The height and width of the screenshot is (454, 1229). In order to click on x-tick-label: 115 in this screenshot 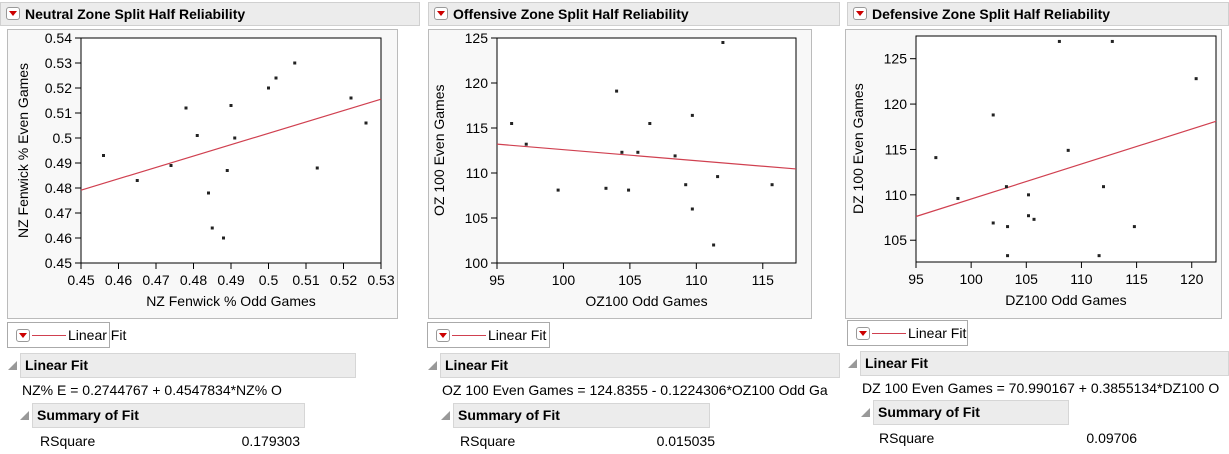, I will do `click(763, 280)`.